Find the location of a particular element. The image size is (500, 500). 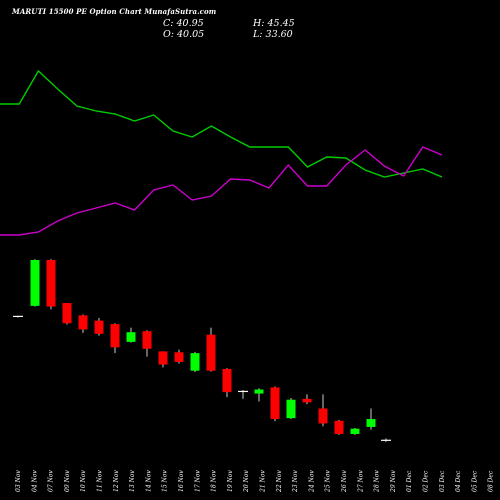

x-axis-tick-label: 18 Nov is located at coordinates (214, 481).